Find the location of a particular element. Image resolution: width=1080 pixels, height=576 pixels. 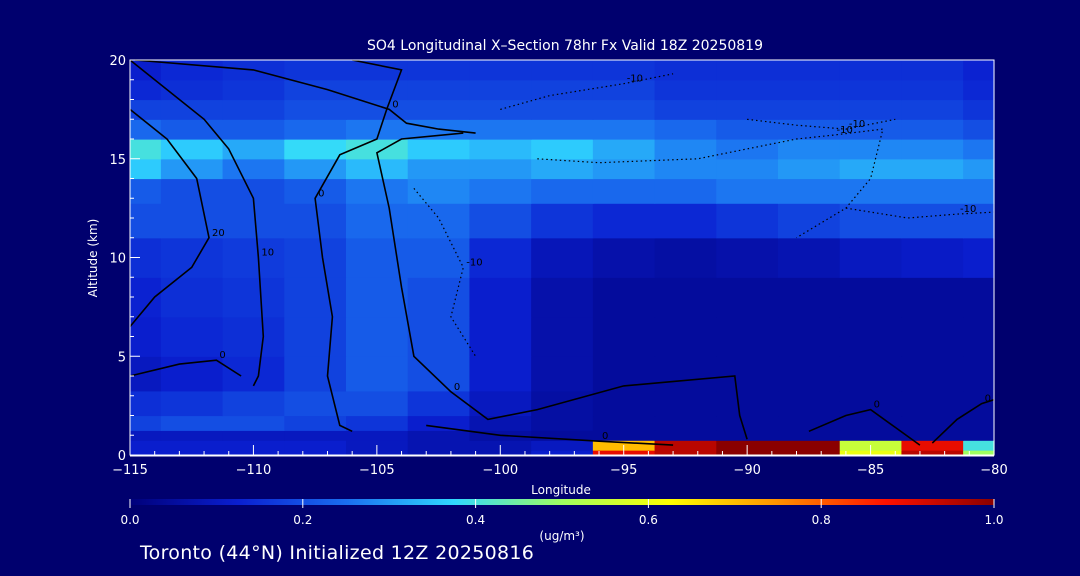

x-tick-label: −105 is located at coordinates (377, 470).